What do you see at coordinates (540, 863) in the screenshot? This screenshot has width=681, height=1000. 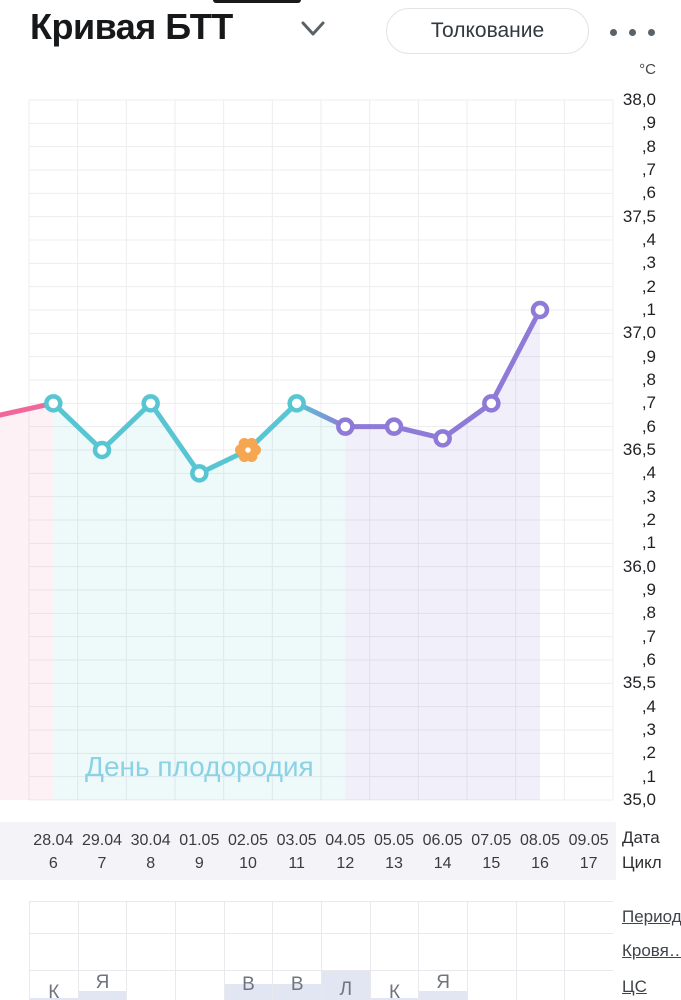 I see `cycle-day-value: 16` at bounding box center [540, 863].